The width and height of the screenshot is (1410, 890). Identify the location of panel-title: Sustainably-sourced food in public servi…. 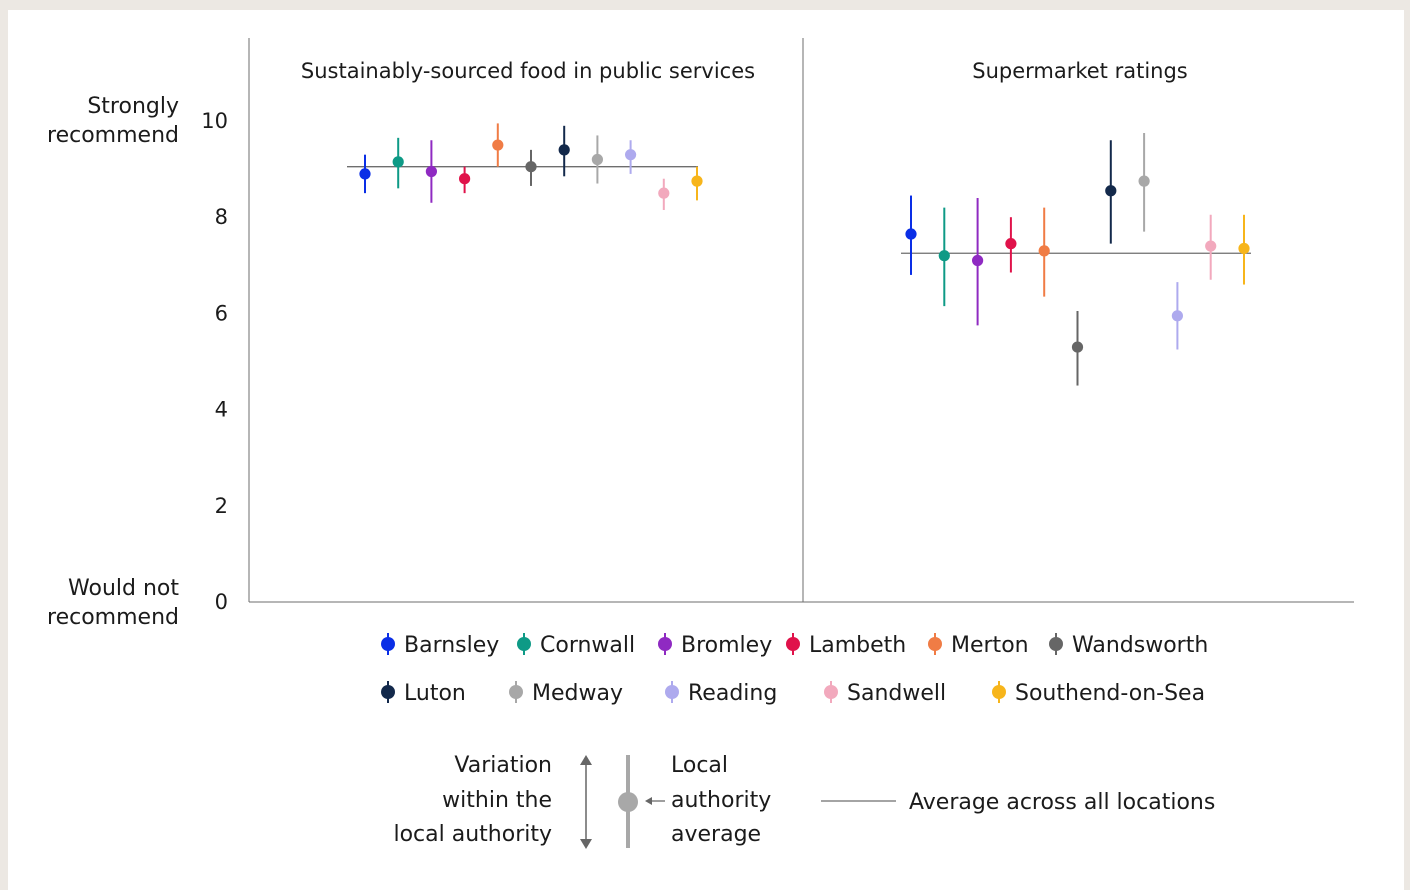
(528, 71).